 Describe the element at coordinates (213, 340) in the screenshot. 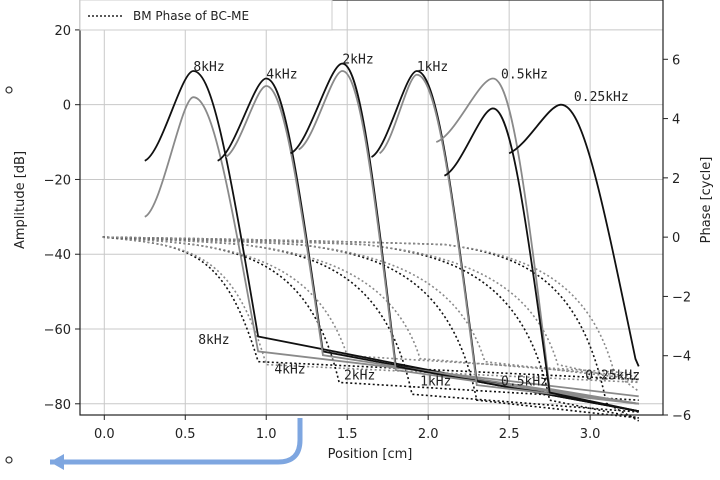

I see `phase-label-8kHz: 8kHz` at that location.